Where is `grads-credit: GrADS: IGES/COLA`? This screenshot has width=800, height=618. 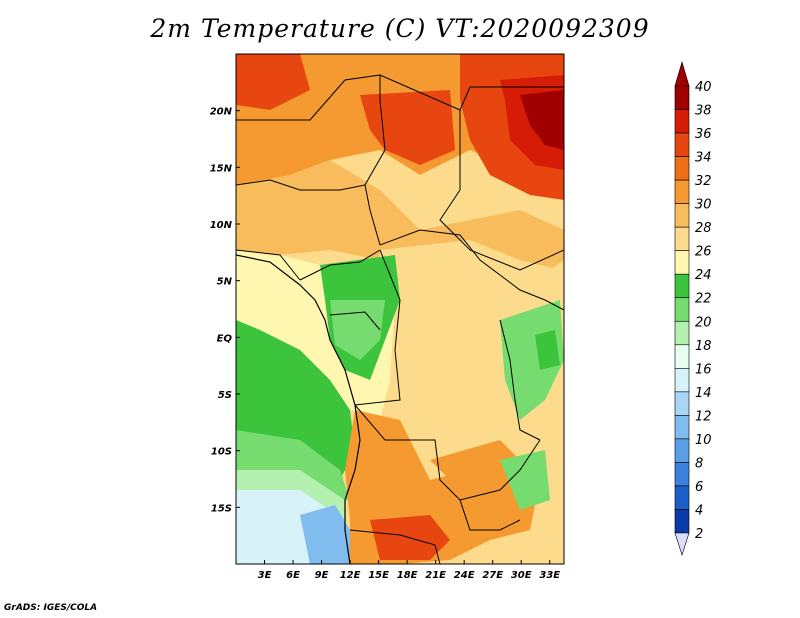 grads-credit: GrADS: IGES/COLA is located at coordinates (51, 608).